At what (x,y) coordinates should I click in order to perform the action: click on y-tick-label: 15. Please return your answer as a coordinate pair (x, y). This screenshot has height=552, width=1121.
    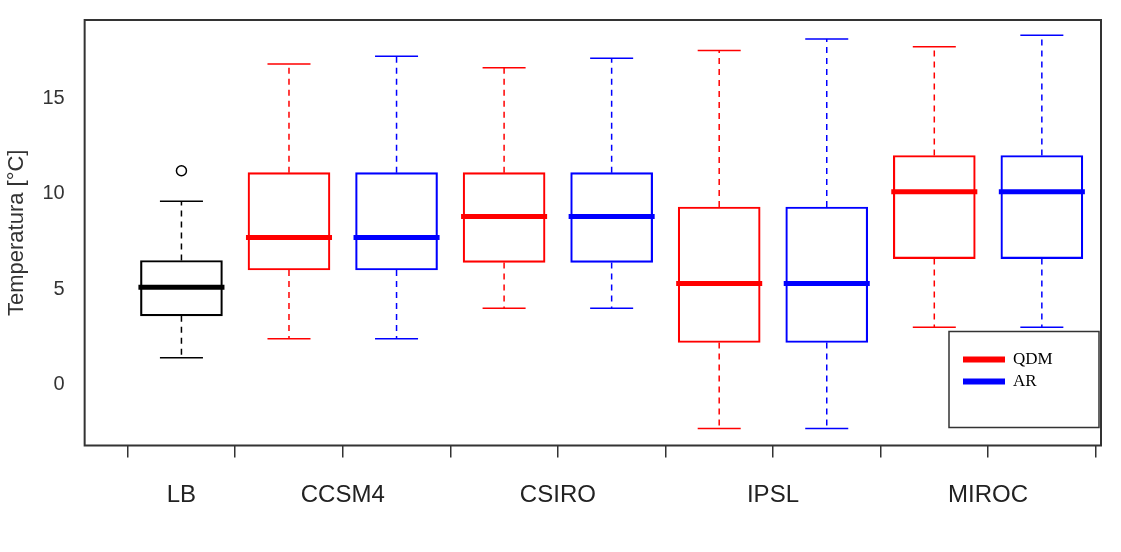
    Looking at the image, I should click on (53, 96).